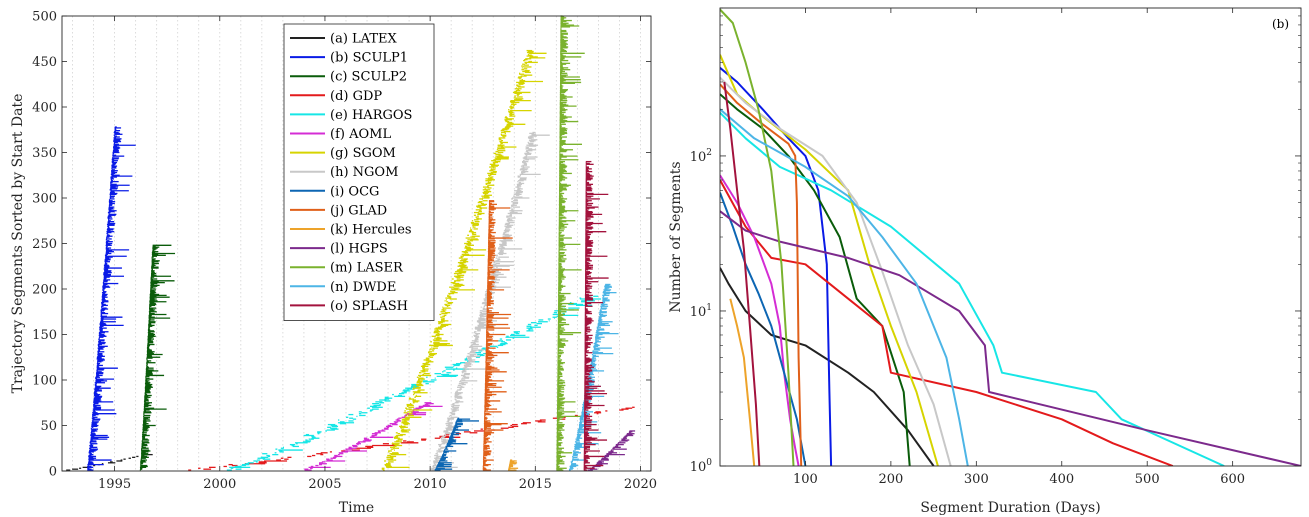 This screenshot has height=517, width=1309. What do you see at coordinates (44, 153) in the screenshot?
I see `left-y-tick-label: 350` at bounding box center [44, 153].